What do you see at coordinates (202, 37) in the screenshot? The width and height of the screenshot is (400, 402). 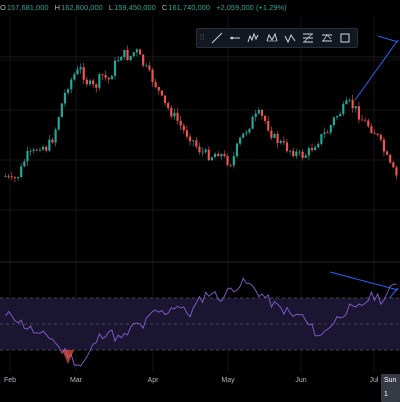 I see `drag-handle-icon: ⁞⁞` at bounding box center [202, 37].